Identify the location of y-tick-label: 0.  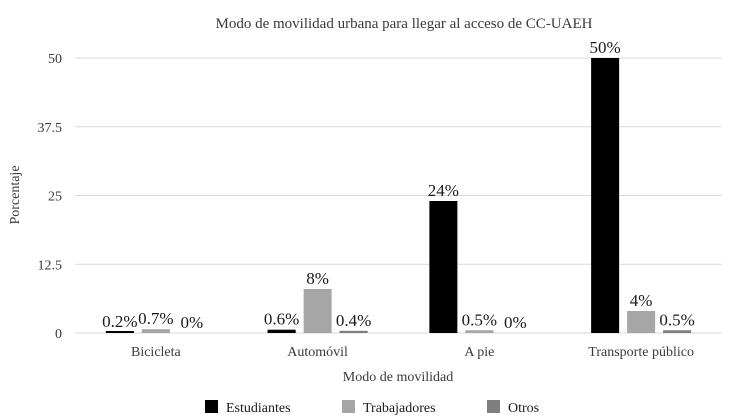
(58, 334).